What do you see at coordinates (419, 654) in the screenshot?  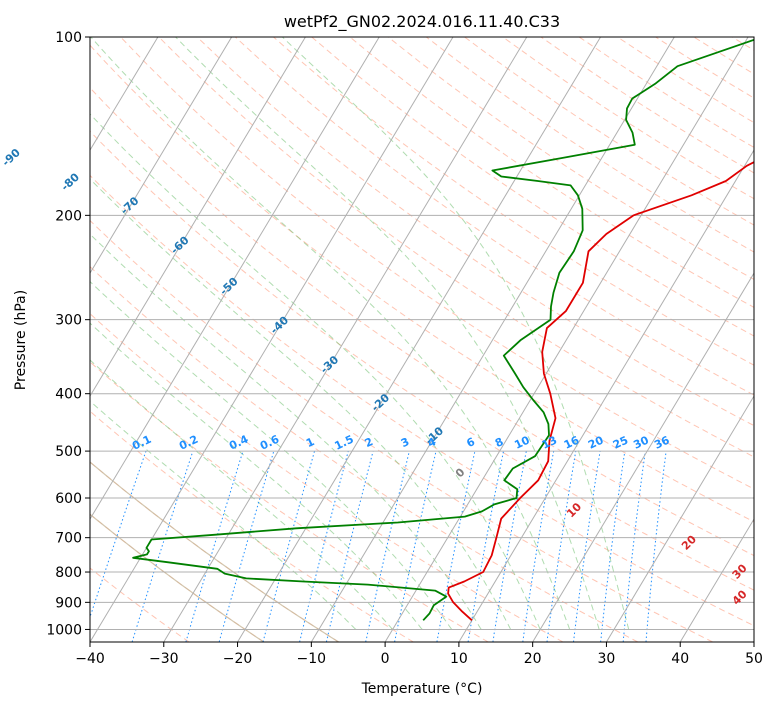 I see `x-axis: −40 −30 −20 −10 0 10 20 30 40 50` at bounding box center [419, 654].